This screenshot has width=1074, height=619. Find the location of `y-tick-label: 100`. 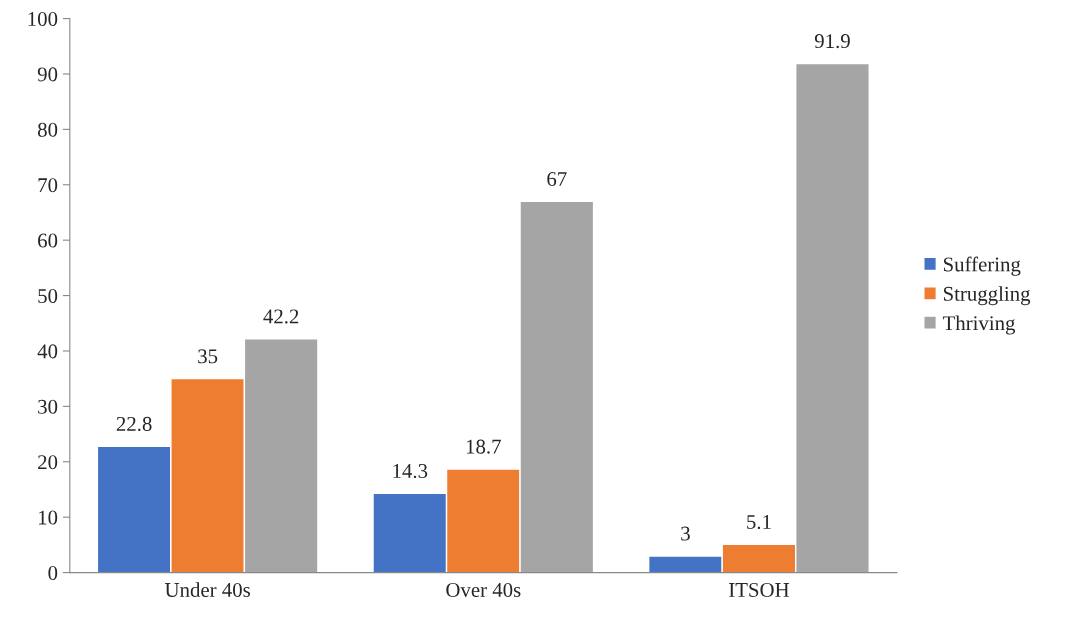

y-tick-label: 100 is located at coordinates (43, 18).